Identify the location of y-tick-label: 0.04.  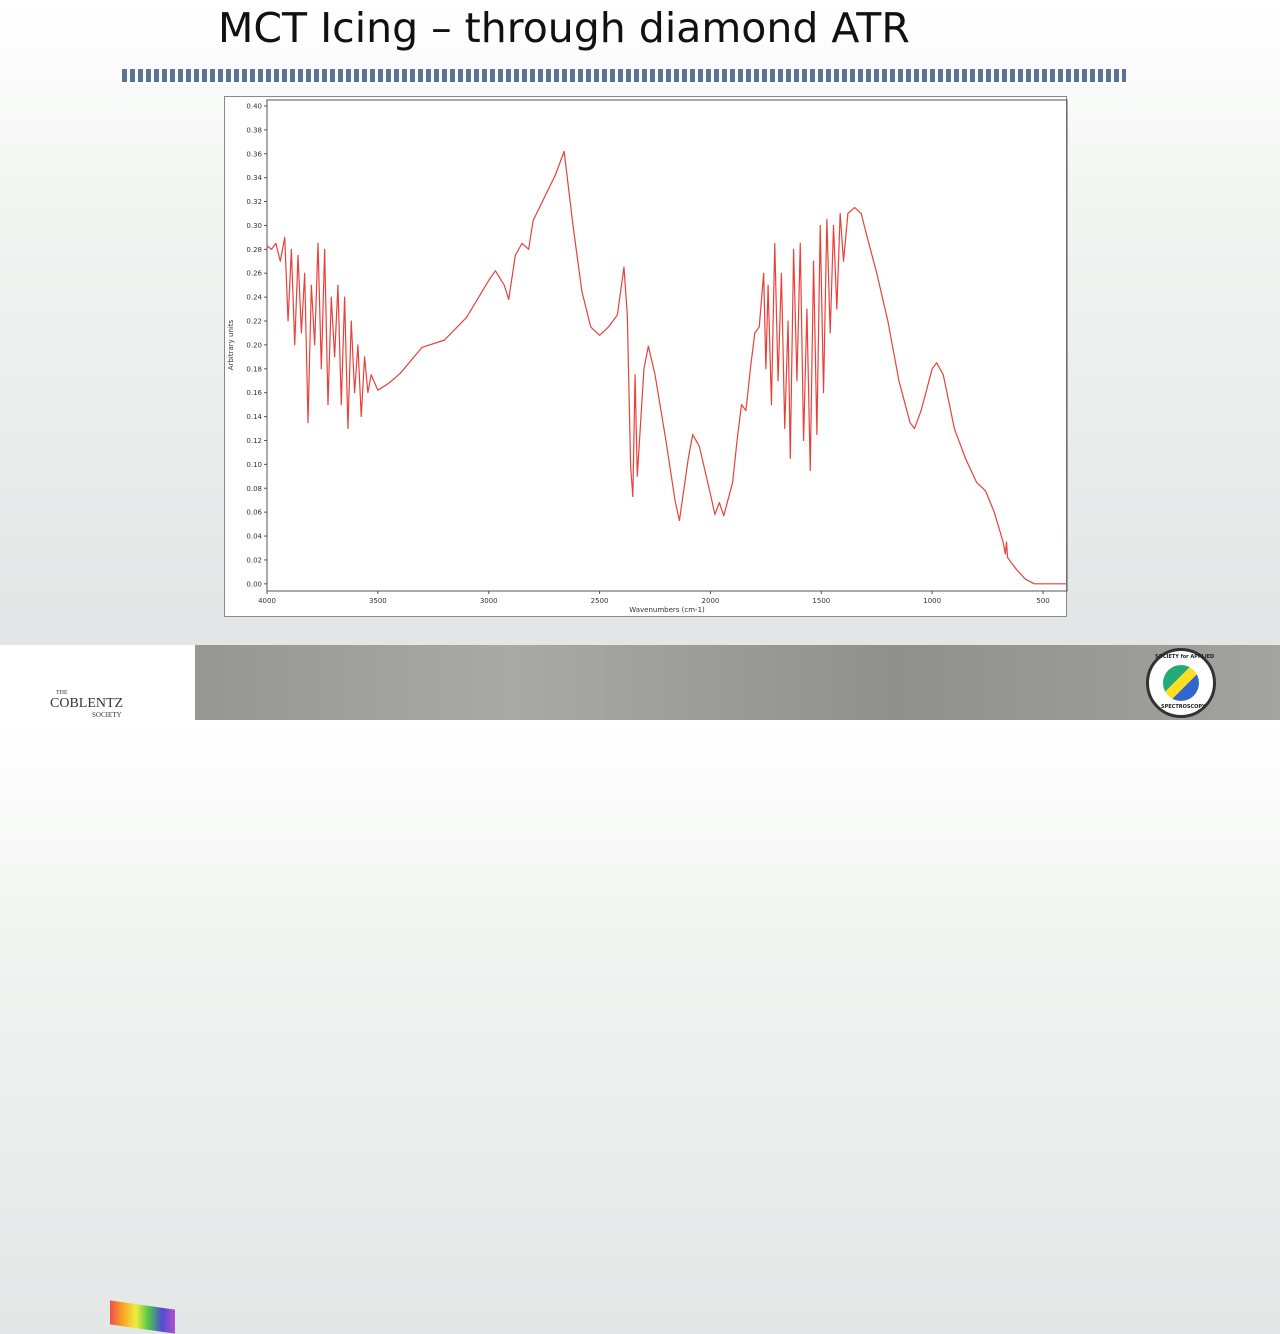
(254, 537).